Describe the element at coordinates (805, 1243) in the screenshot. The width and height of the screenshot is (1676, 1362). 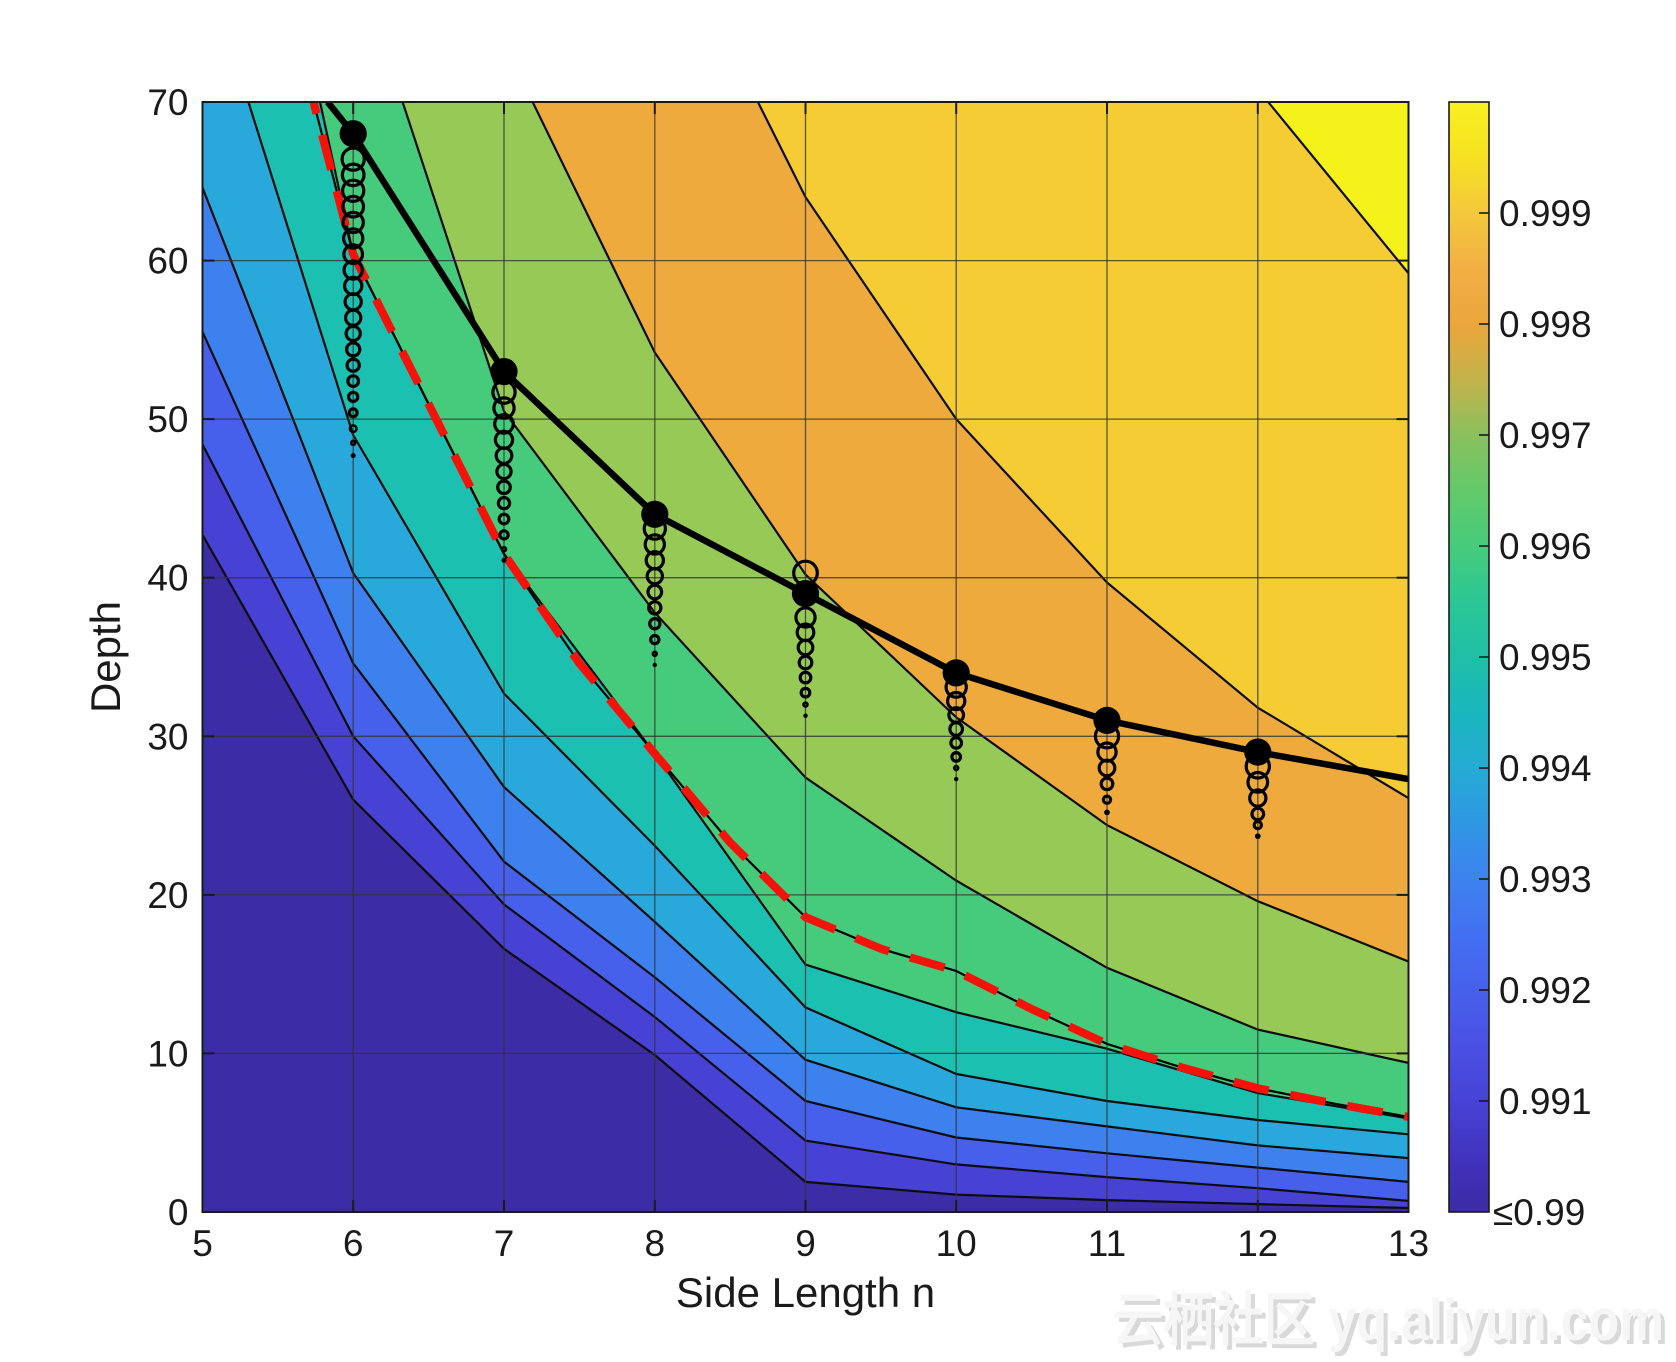
I see `svg-text: 9` at that location.